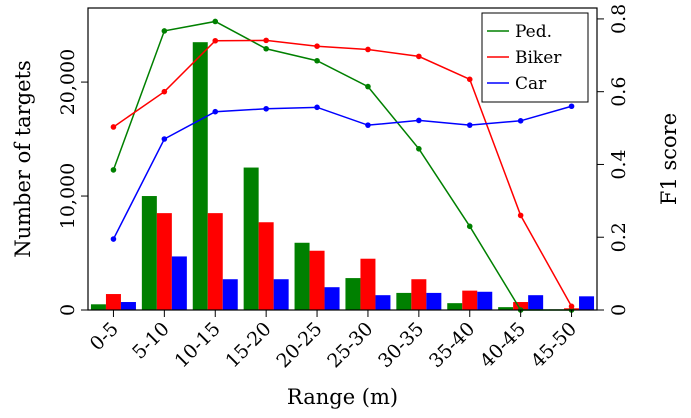  Describe the element at coordinates (554, 345) in the screenshot. I see `x-tick-label: 45-50` at that location.